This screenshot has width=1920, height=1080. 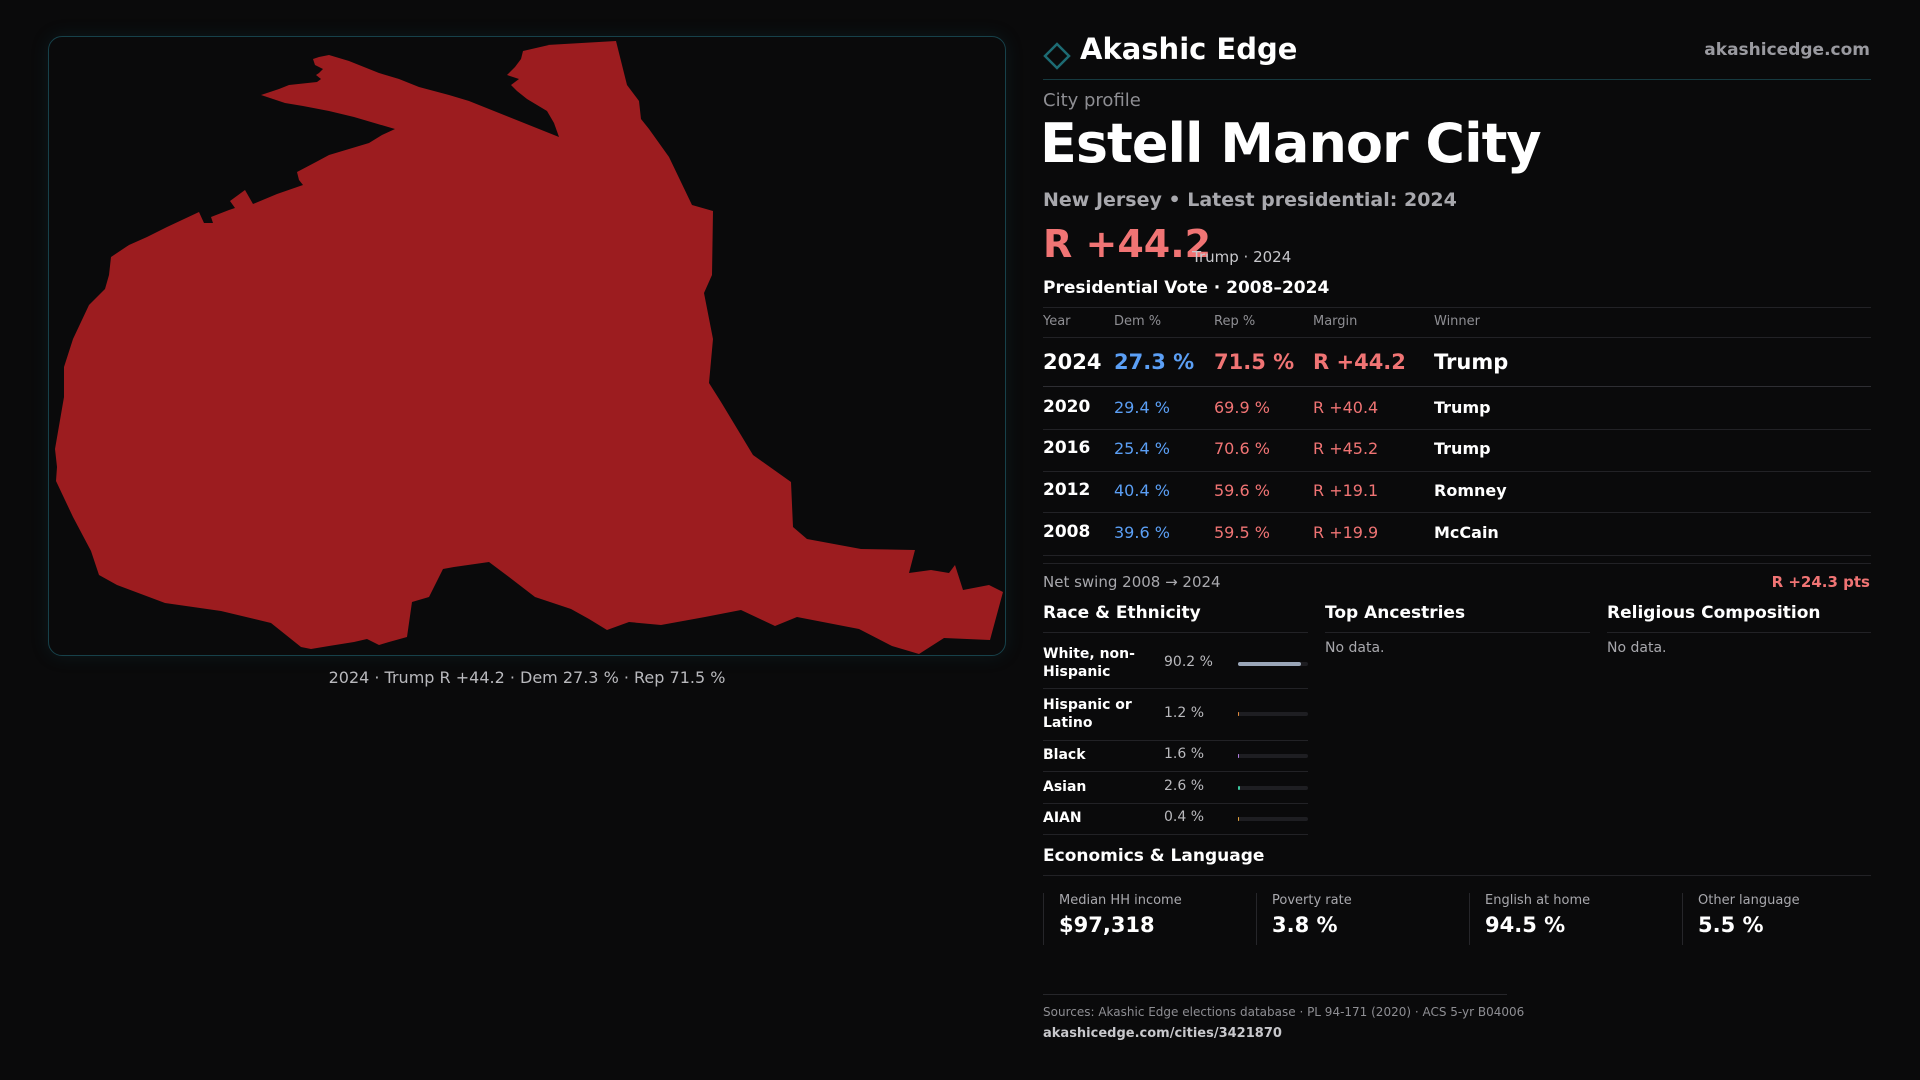 What do you see at coordinates (1457, 563) in the screenshot?
I see `table-bottom-rule` at bounding box center [1457, 563].